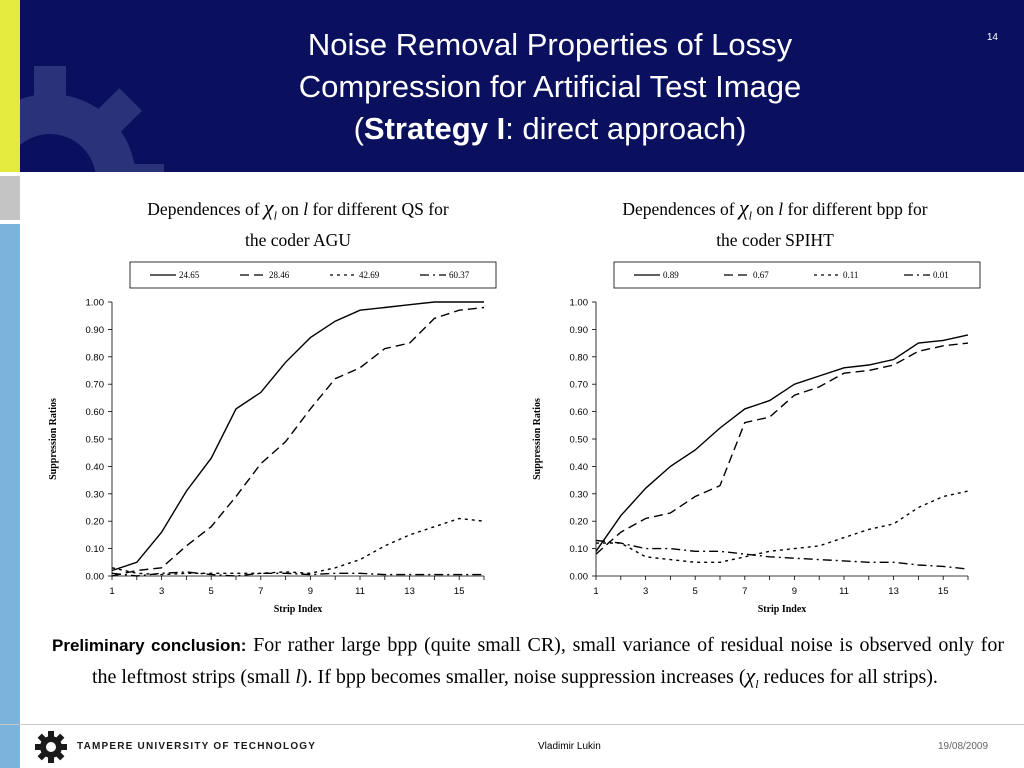 This screenshot has height=768, width=1024. I want to click on university-name: TAMPERE UNIVERSITY OF TECHNOLOGY, so click(197, 746).